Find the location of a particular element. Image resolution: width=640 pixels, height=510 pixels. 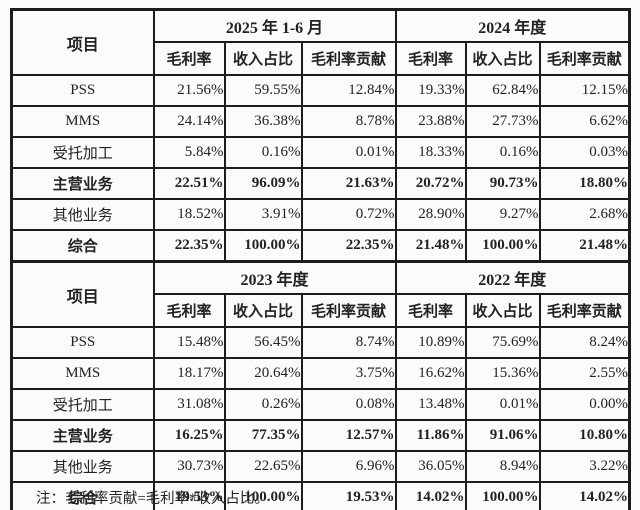

value-cell: 90.73% is located at coordinates (502, 183).